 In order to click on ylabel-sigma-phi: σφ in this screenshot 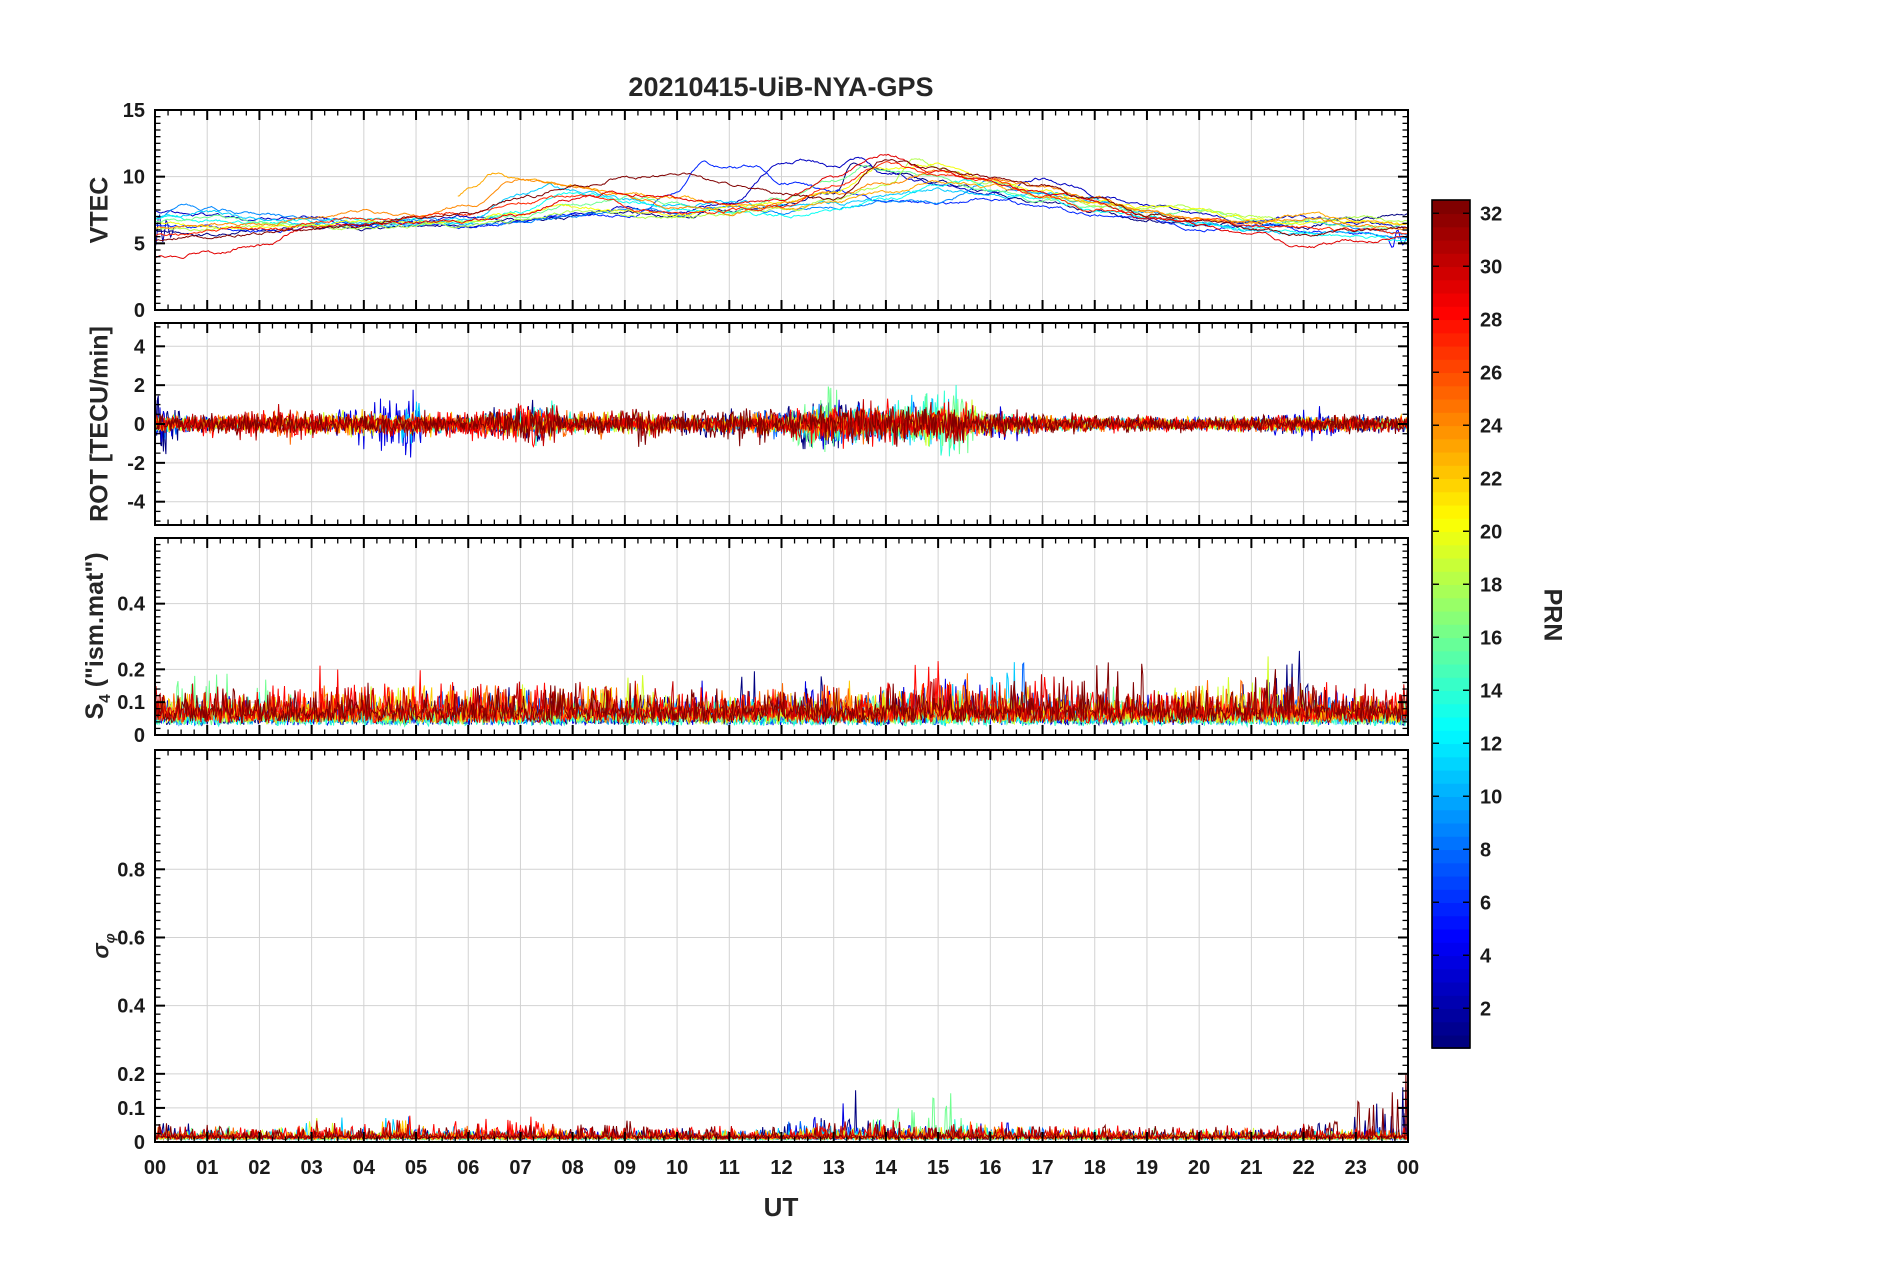, I will do `click(102, 945)`.